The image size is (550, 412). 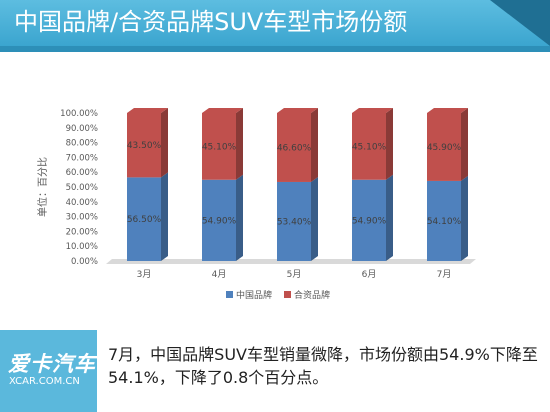 I want to click on y-tick-label: 10.00%, so click(x=82, y=247).